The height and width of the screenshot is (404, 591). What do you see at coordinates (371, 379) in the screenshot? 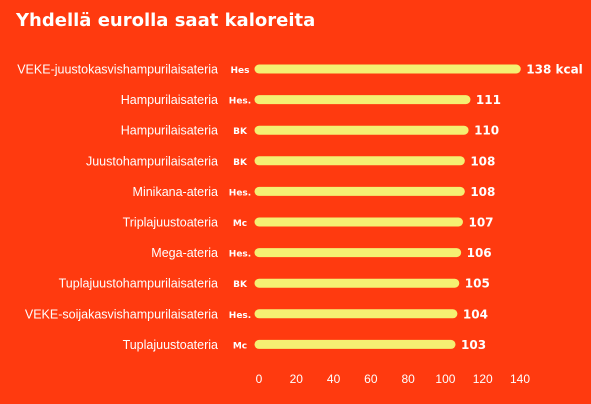
I see `x-tick-label: 60` at bounding box center [371, 379].